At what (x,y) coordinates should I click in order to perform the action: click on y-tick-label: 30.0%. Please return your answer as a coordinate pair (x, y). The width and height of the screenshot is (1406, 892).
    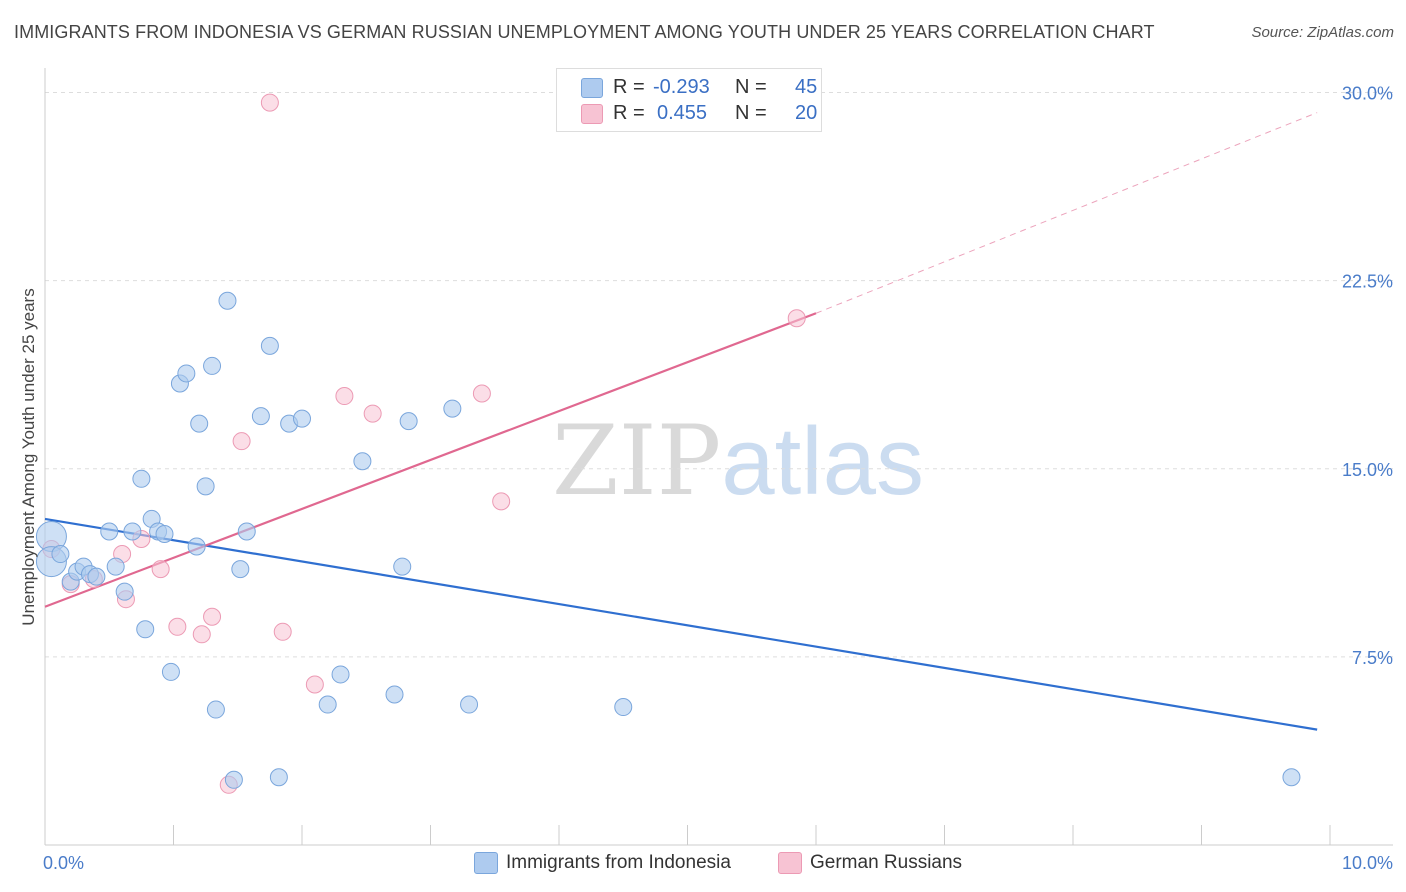
    Looking at the image, I should click on (1367, 94).